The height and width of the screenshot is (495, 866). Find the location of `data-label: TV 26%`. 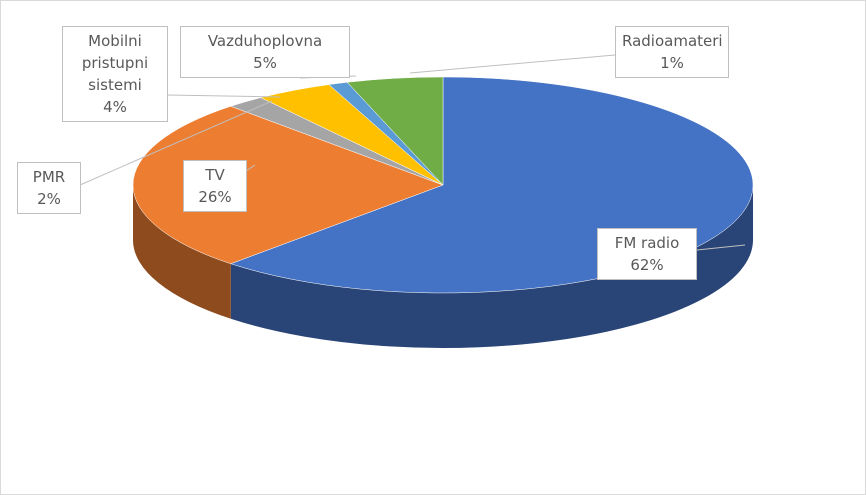

data-label: TV 26% is located at coordinates (215, 186).